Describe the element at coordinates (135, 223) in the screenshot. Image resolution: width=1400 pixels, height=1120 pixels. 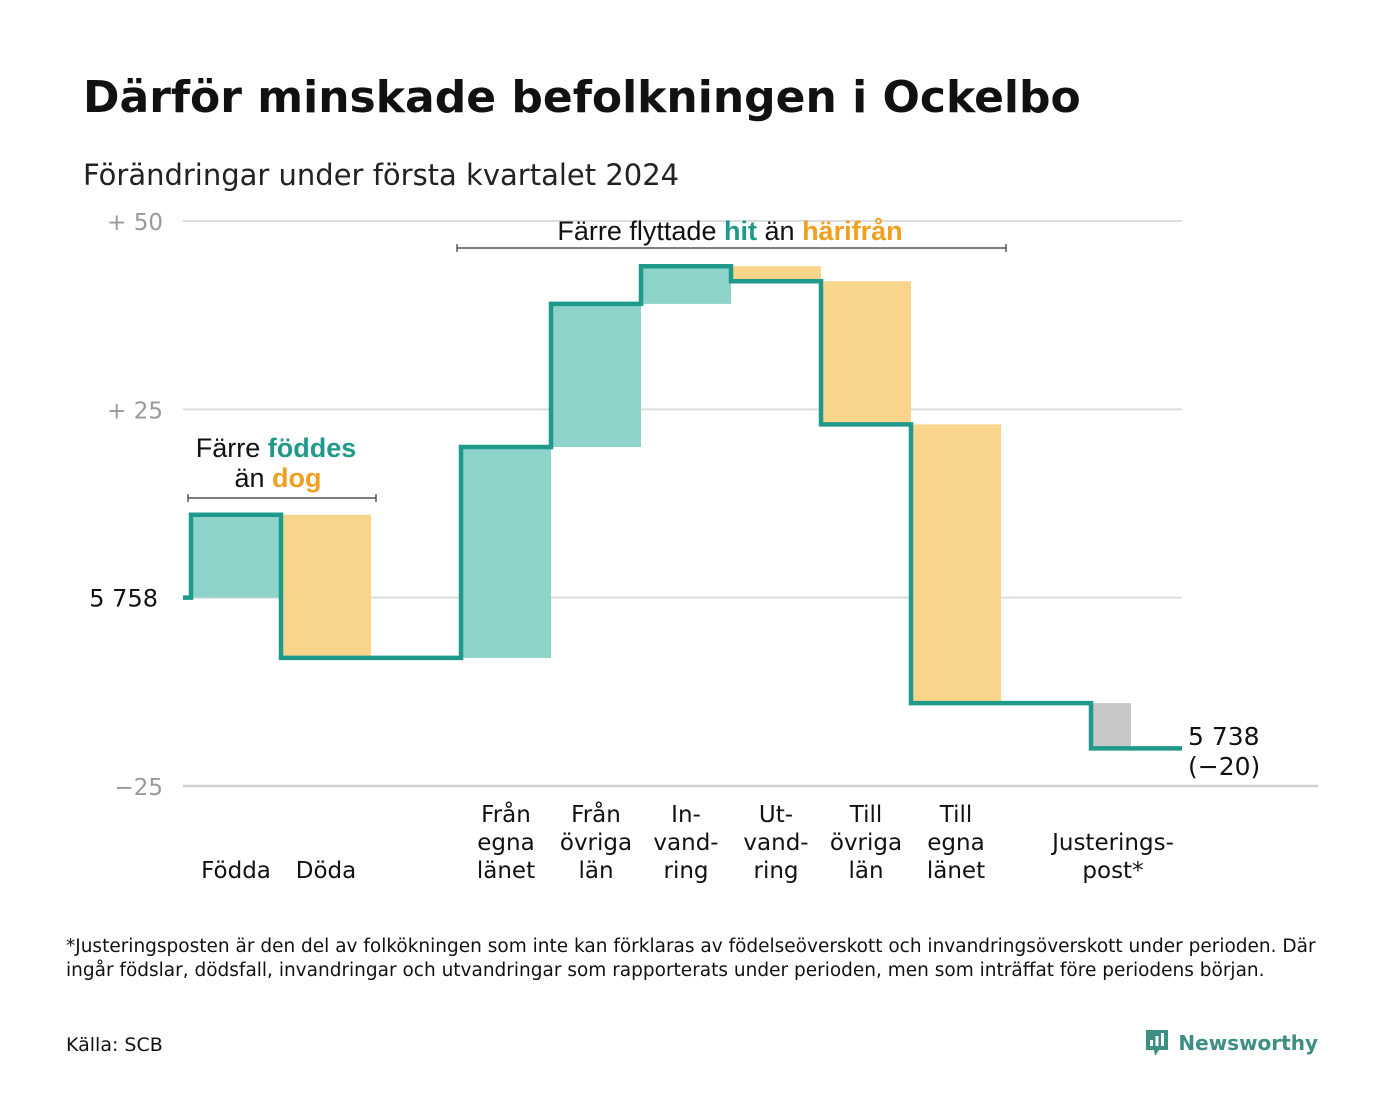
I see `y-tick-label: + 50` at that location.